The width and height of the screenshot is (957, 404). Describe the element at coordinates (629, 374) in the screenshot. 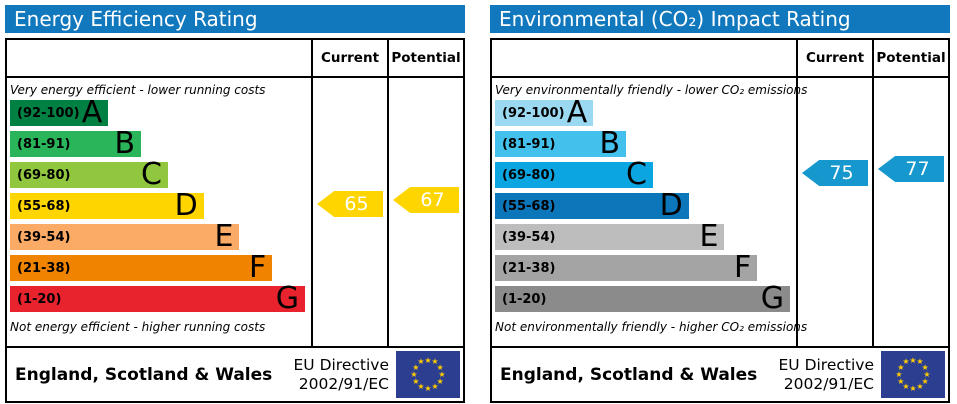

I see `footer-region-label: England, Scotland & Wales` at that location.